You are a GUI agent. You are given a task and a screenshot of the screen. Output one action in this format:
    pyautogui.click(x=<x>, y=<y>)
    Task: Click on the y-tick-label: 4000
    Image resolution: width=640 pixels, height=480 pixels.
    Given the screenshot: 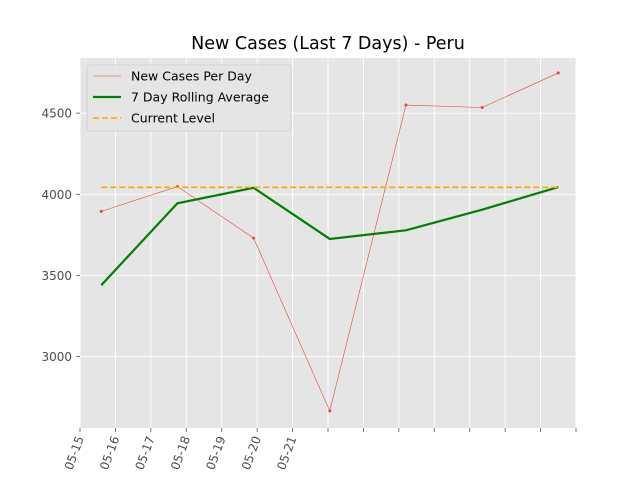 What is the action you would take?
    pyautogui.click(x=56, y=195)
    